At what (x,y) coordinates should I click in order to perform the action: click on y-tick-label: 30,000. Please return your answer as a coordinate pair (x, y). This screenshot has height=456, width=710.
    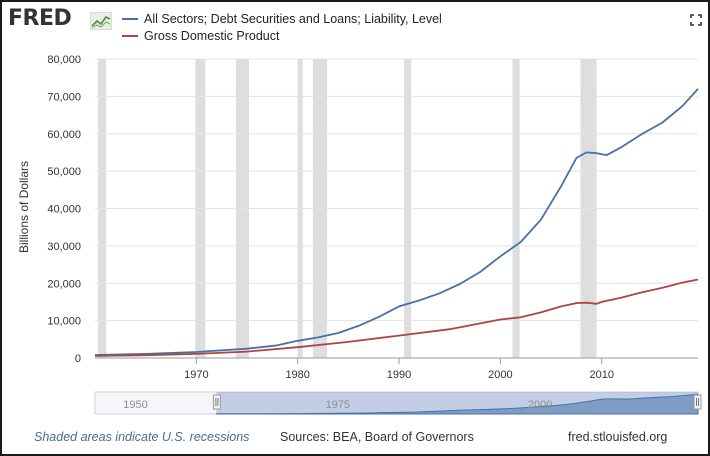
    Looking at the image, I should click on (64, 247).